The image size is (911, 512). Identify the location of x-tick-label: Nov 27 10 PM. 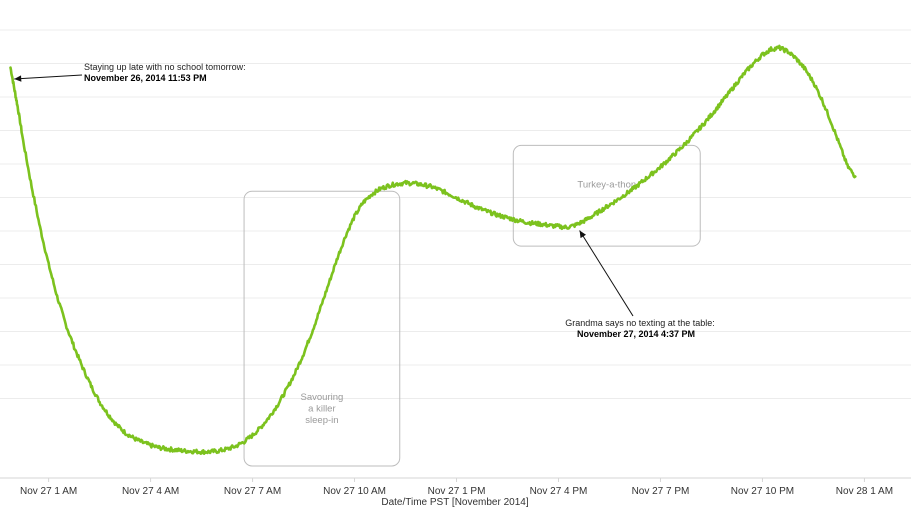
(762, 491).